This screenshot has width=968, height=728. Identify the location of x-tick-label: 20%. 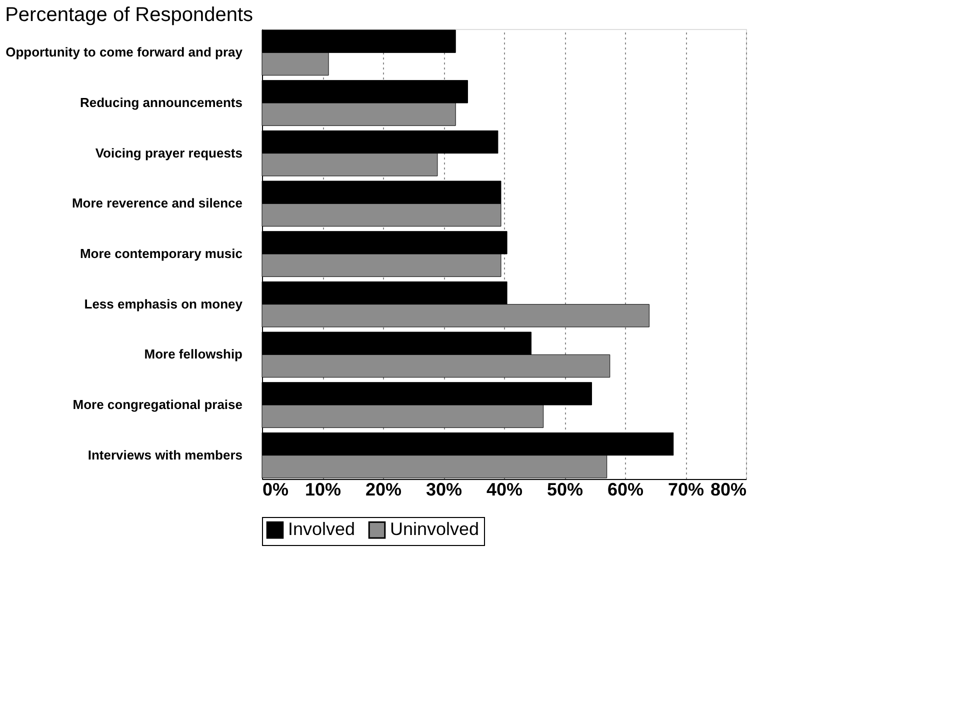
(383, 490).